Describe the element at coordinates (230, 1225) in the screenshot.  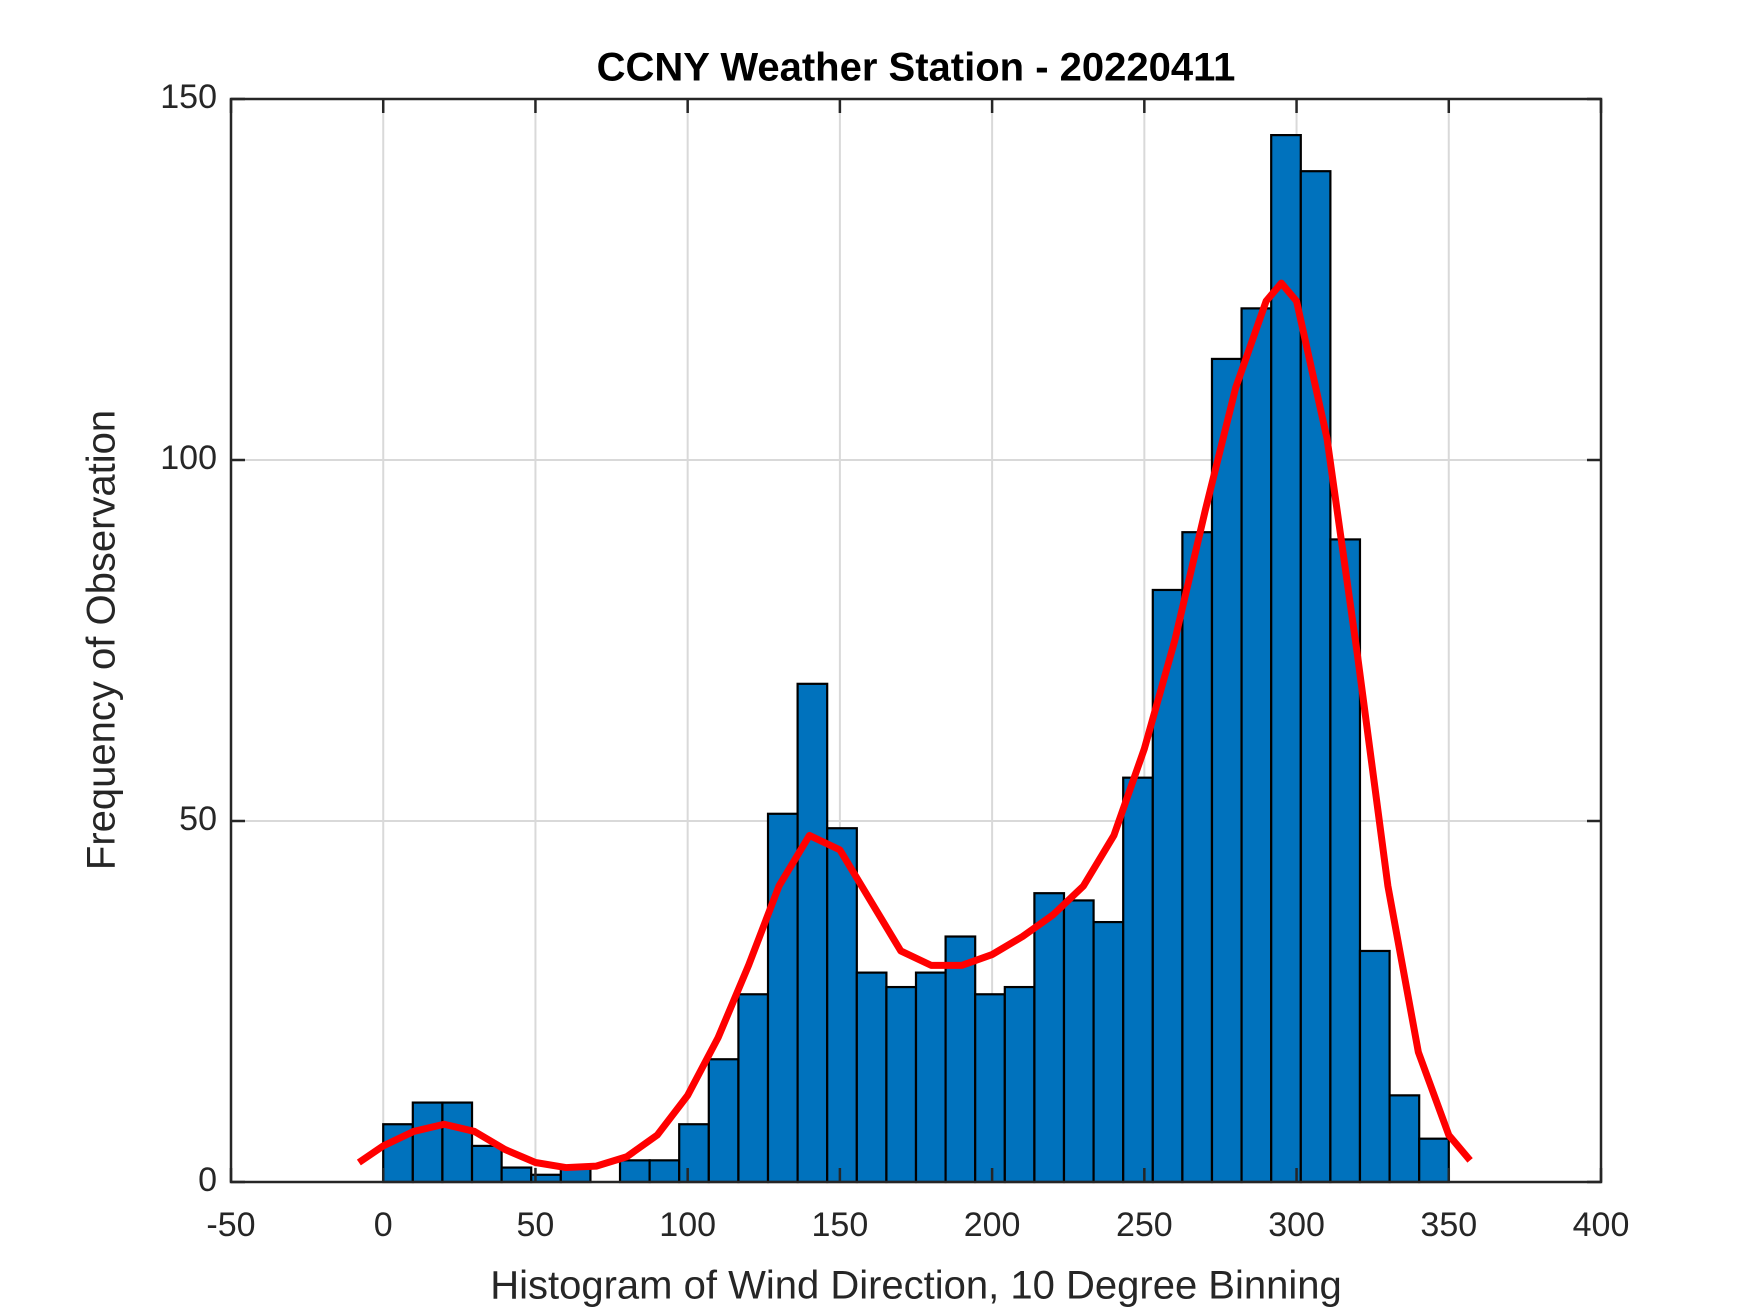
I see `x-tick-label: -50` at that location.